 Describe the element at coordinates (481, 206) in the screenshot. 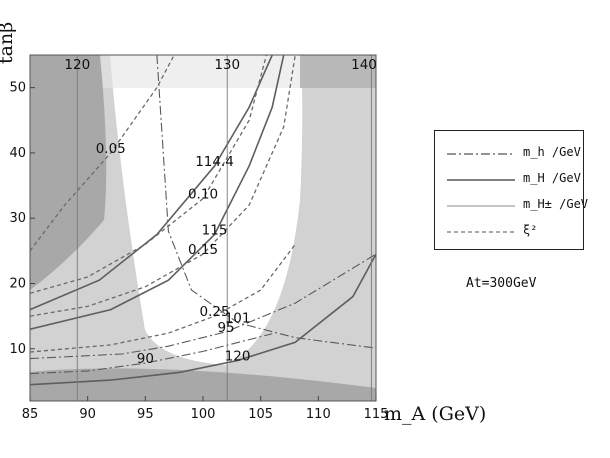

I see `thin-line-icon` at that location.